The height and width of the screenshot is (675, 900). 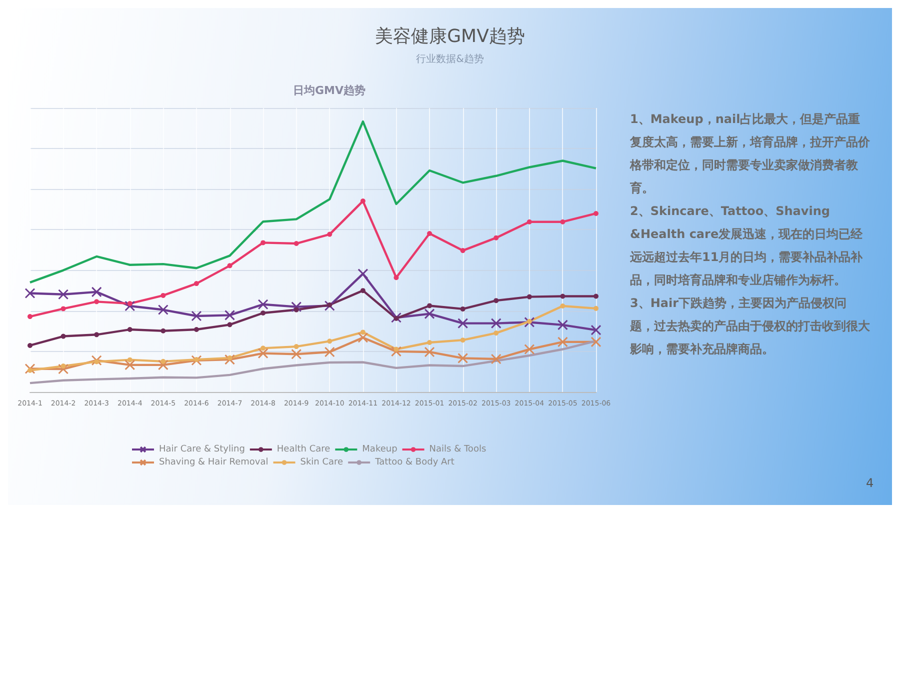 What do you see at coordinates (870, 483) in the screenshot?
I see `text: 4` at bounding box center [870, 483].